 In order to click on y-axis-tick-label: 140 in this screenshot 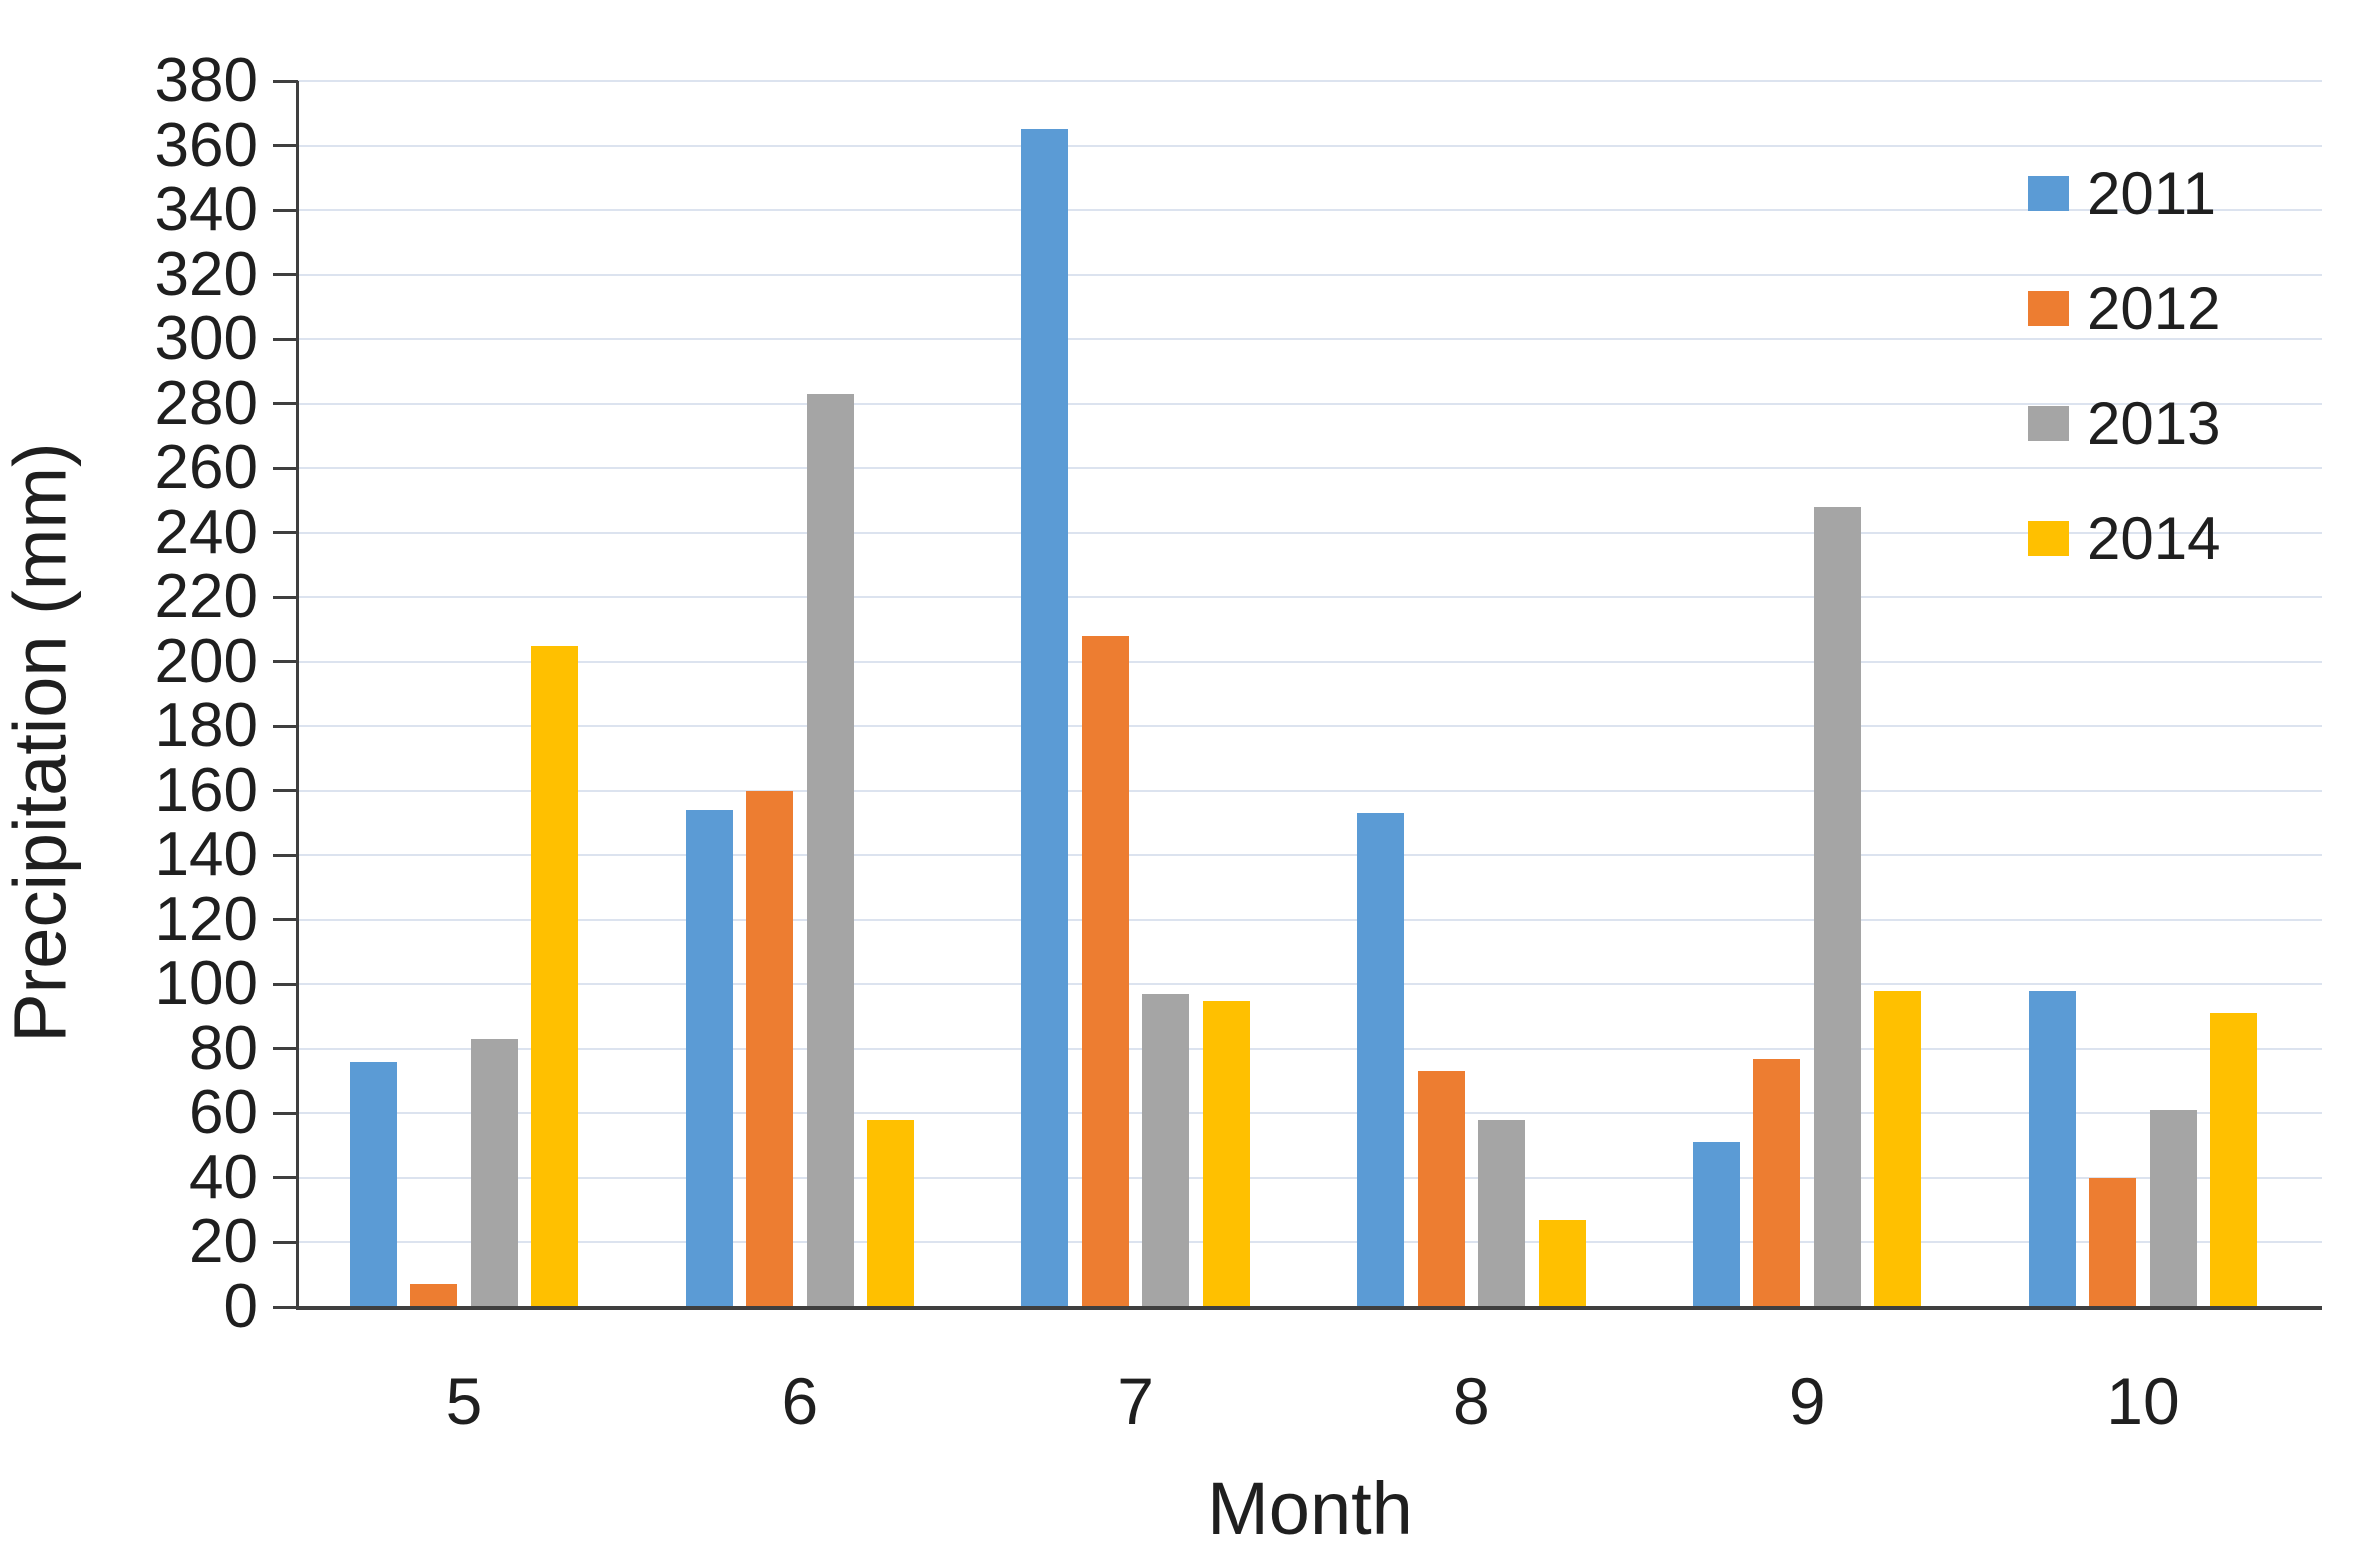, I will do `click(206, 855)`.